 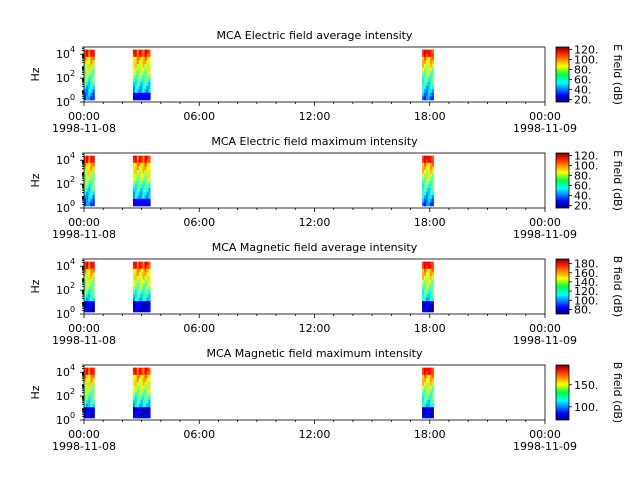 What do you see at coordinates (314, 180) in the screenshot?
I see `plot-frame` at bounding box center [314, 180].